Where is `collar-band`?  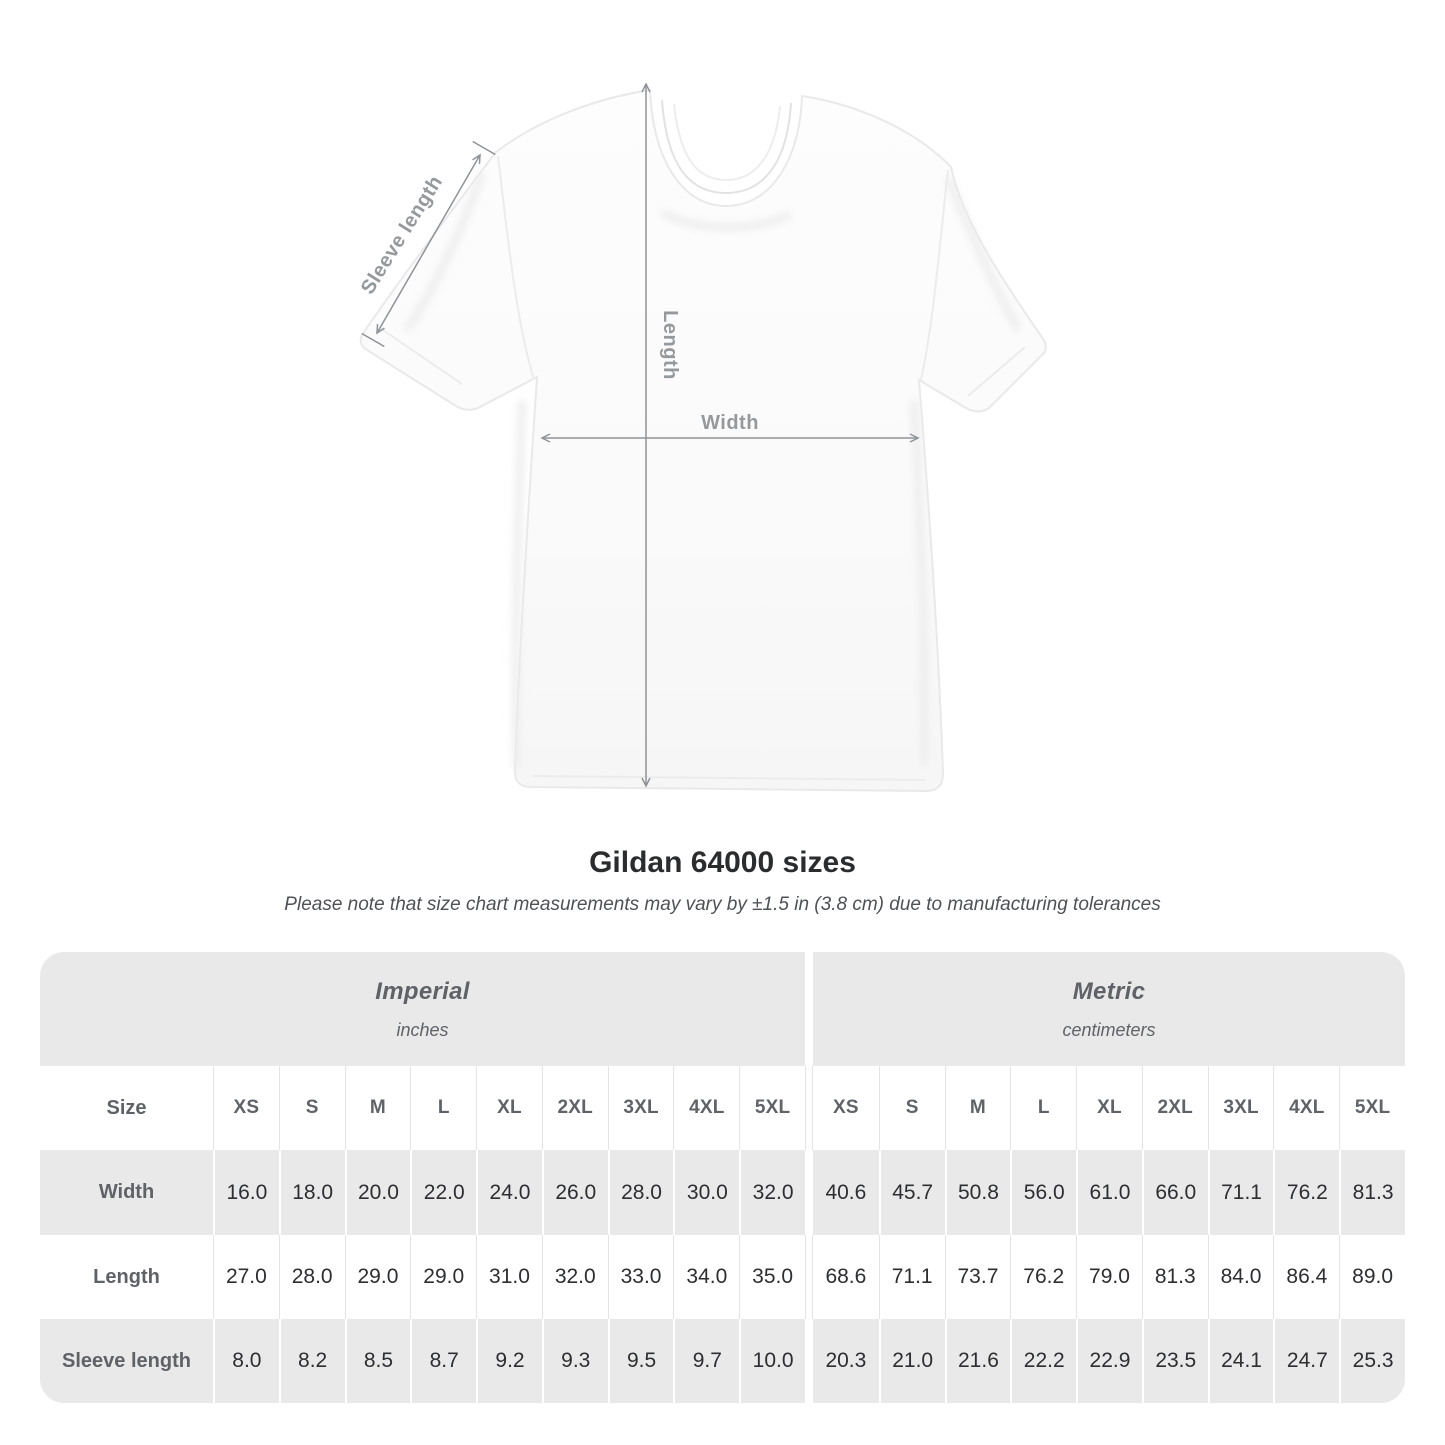 collar-band is located at coordinates (726, 147).